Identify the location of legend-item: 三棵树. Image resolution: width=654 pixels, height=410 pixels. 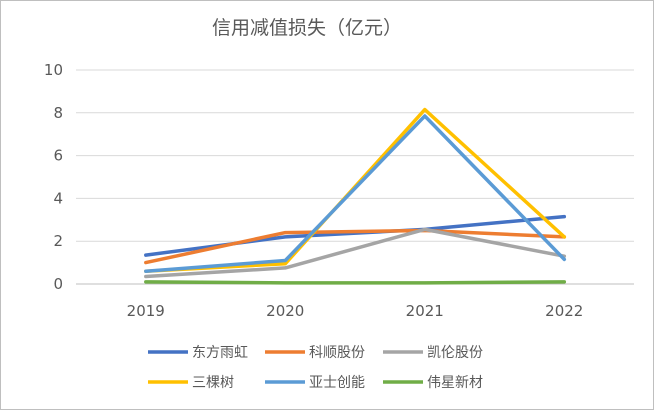
(191, 383).